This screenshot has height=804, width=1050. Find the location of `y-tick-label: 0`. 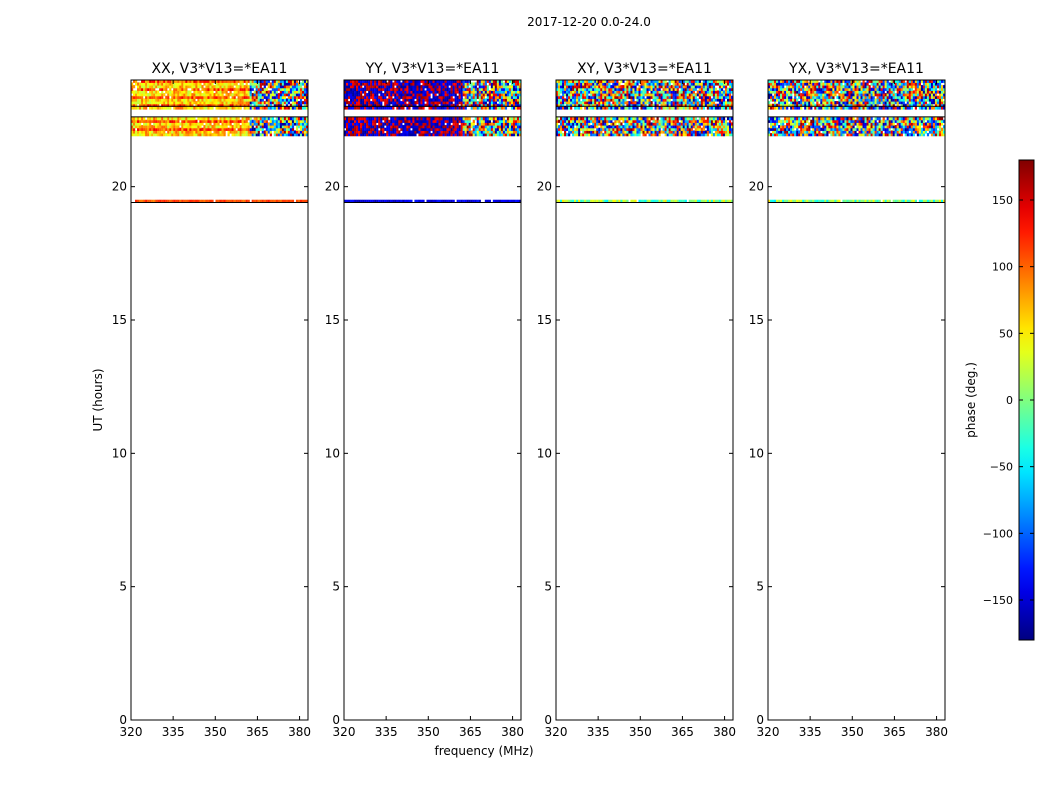

y-tick-label: 0 is located at coordinates (548, 720).